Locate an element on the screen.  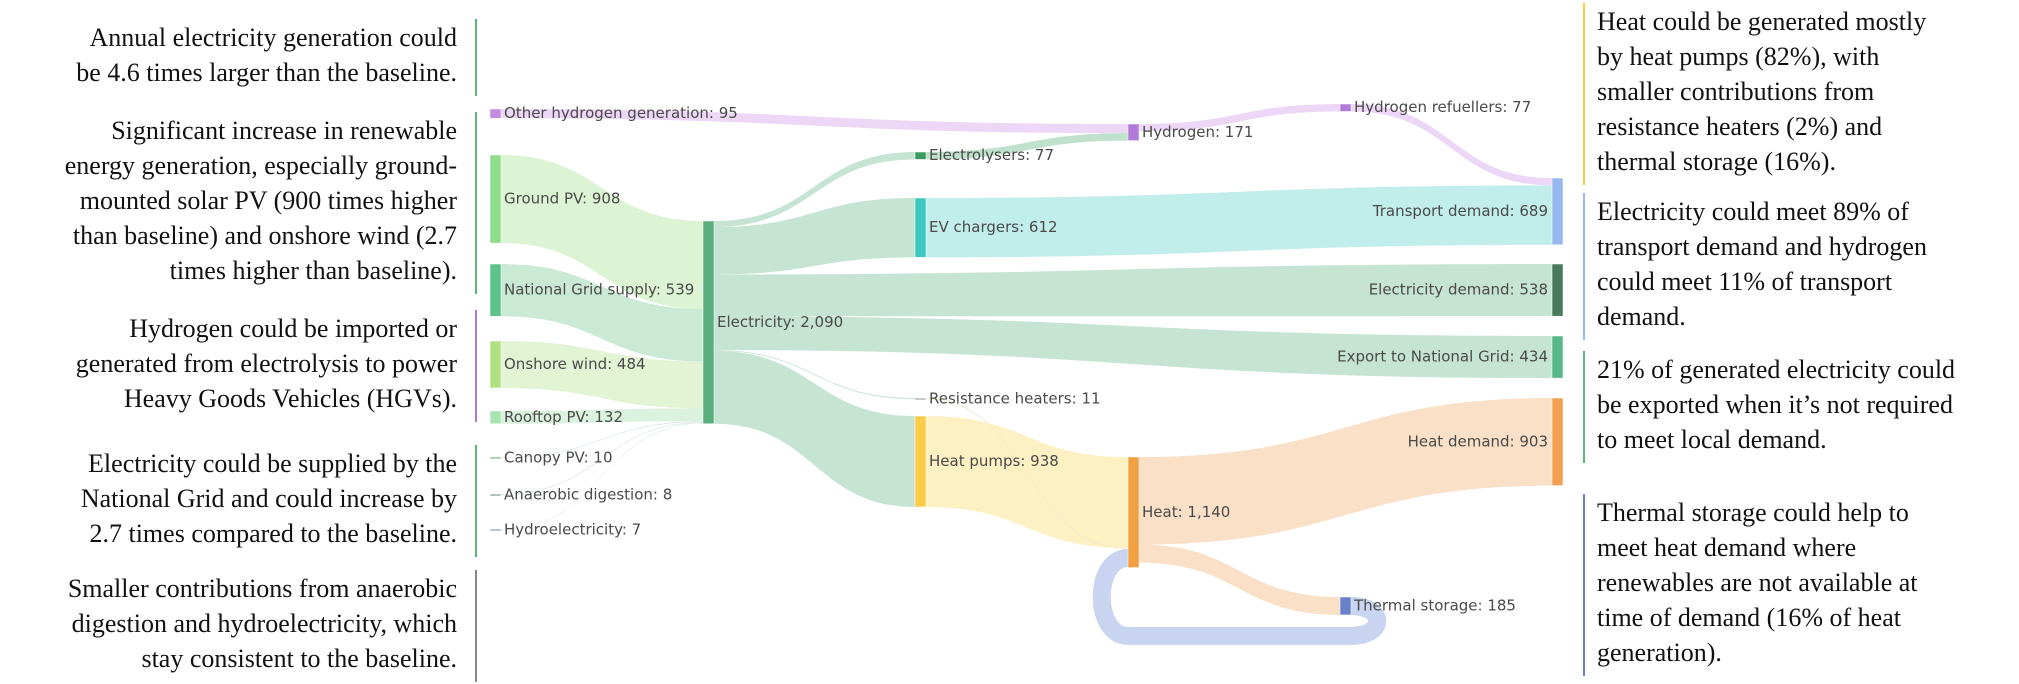
annotation-text: Smaller contributions from anaerobic is located at coordinates (262, 588).